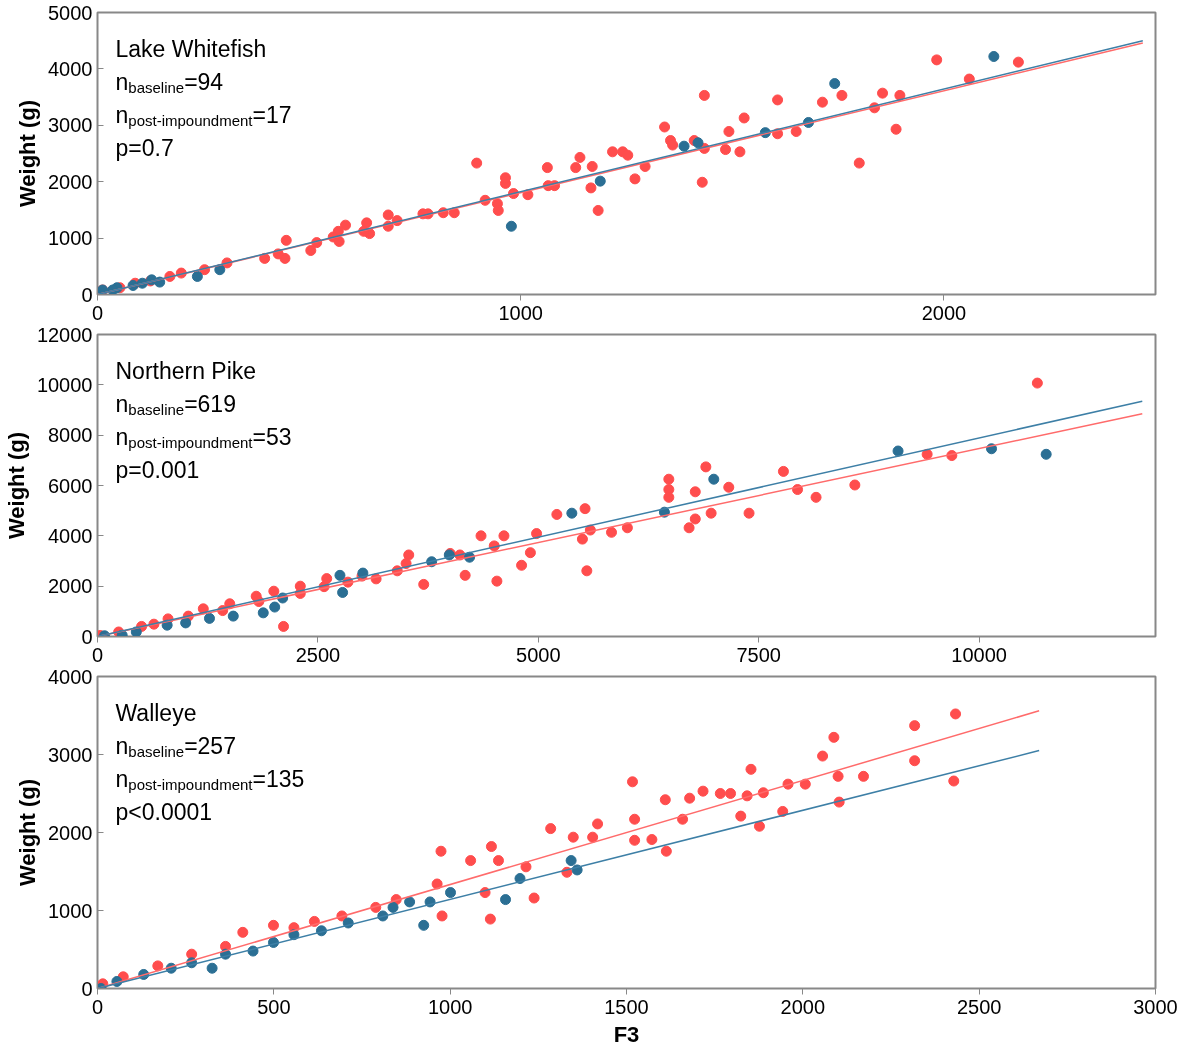 This screenshot has width=1198, height=1053. What do you see at coordinates (758, 654) in the screenshot?
I see `x-tick-label: 7500` at bounding box center [758, 654].